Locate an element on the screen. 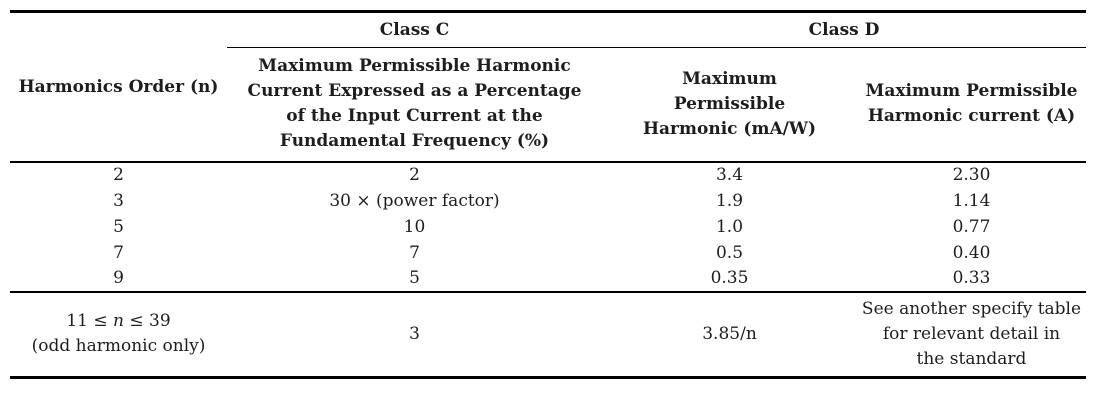 This screenshot has width=1098, height=413. amp-note-line-1: See another specify table is located at coordinates (971, 308).